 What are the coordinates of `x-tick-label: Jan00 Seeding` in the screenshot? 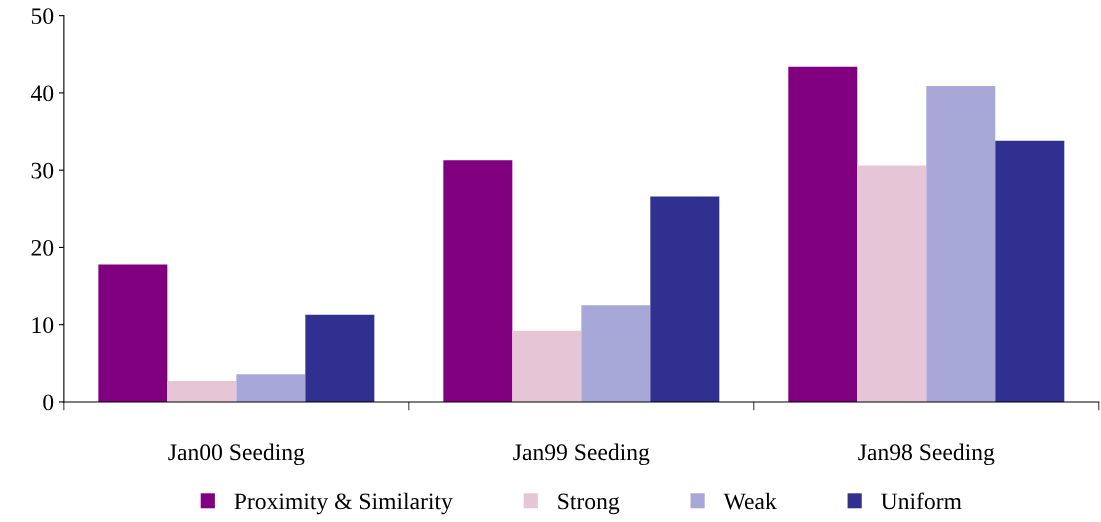 It's located at (236, 454).